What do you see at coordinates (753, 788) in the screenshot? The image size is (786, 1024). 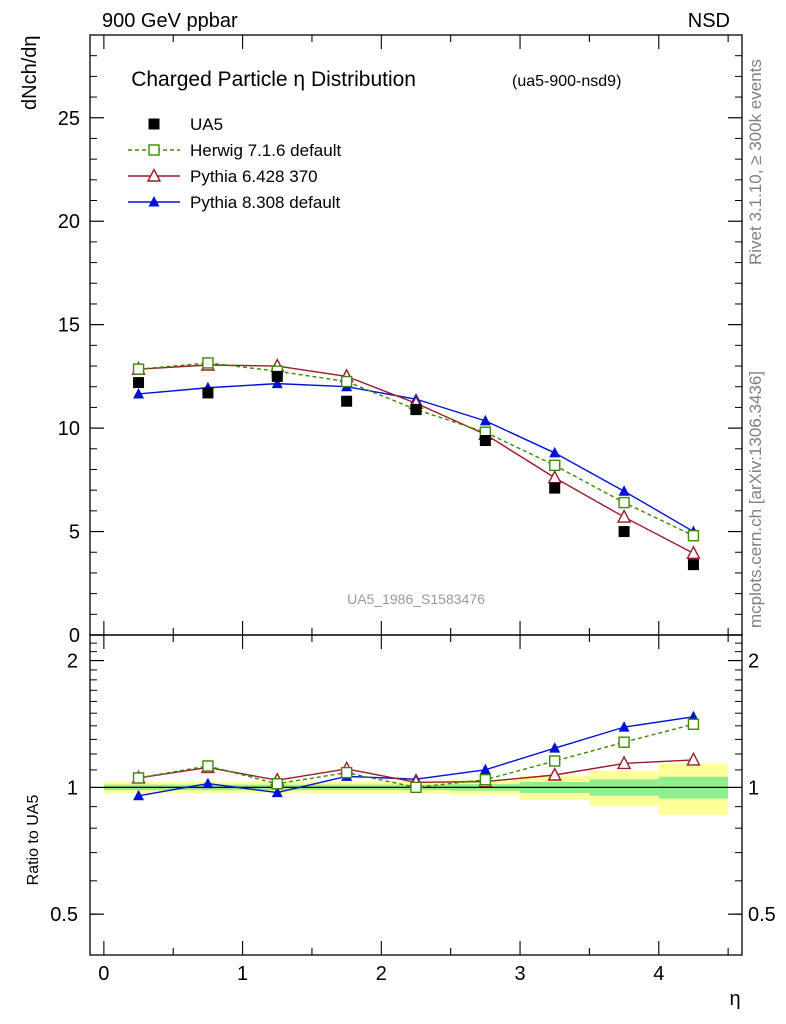 I see `ratio-y-tick-label-right: 1` at bounding box center [753, 788].